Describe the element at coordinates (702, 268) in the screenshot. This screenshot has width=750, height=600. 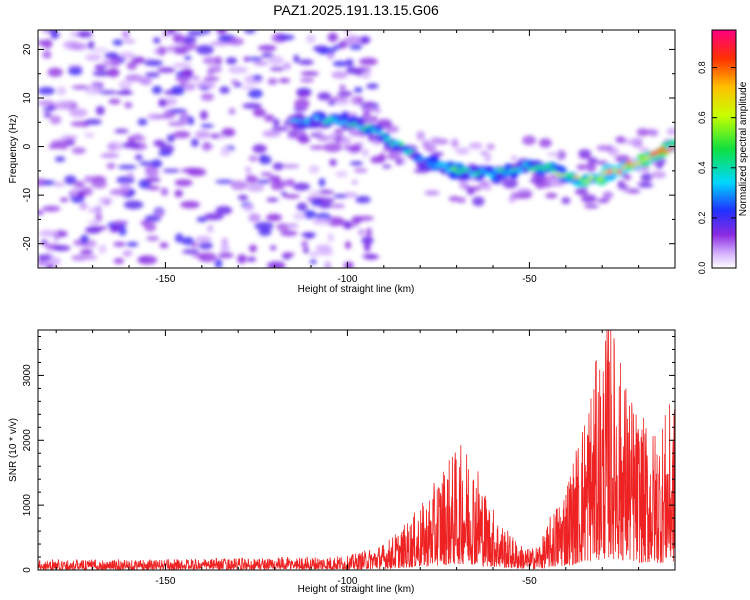
I see `colorbar-tick-label: 0.0` at that location.